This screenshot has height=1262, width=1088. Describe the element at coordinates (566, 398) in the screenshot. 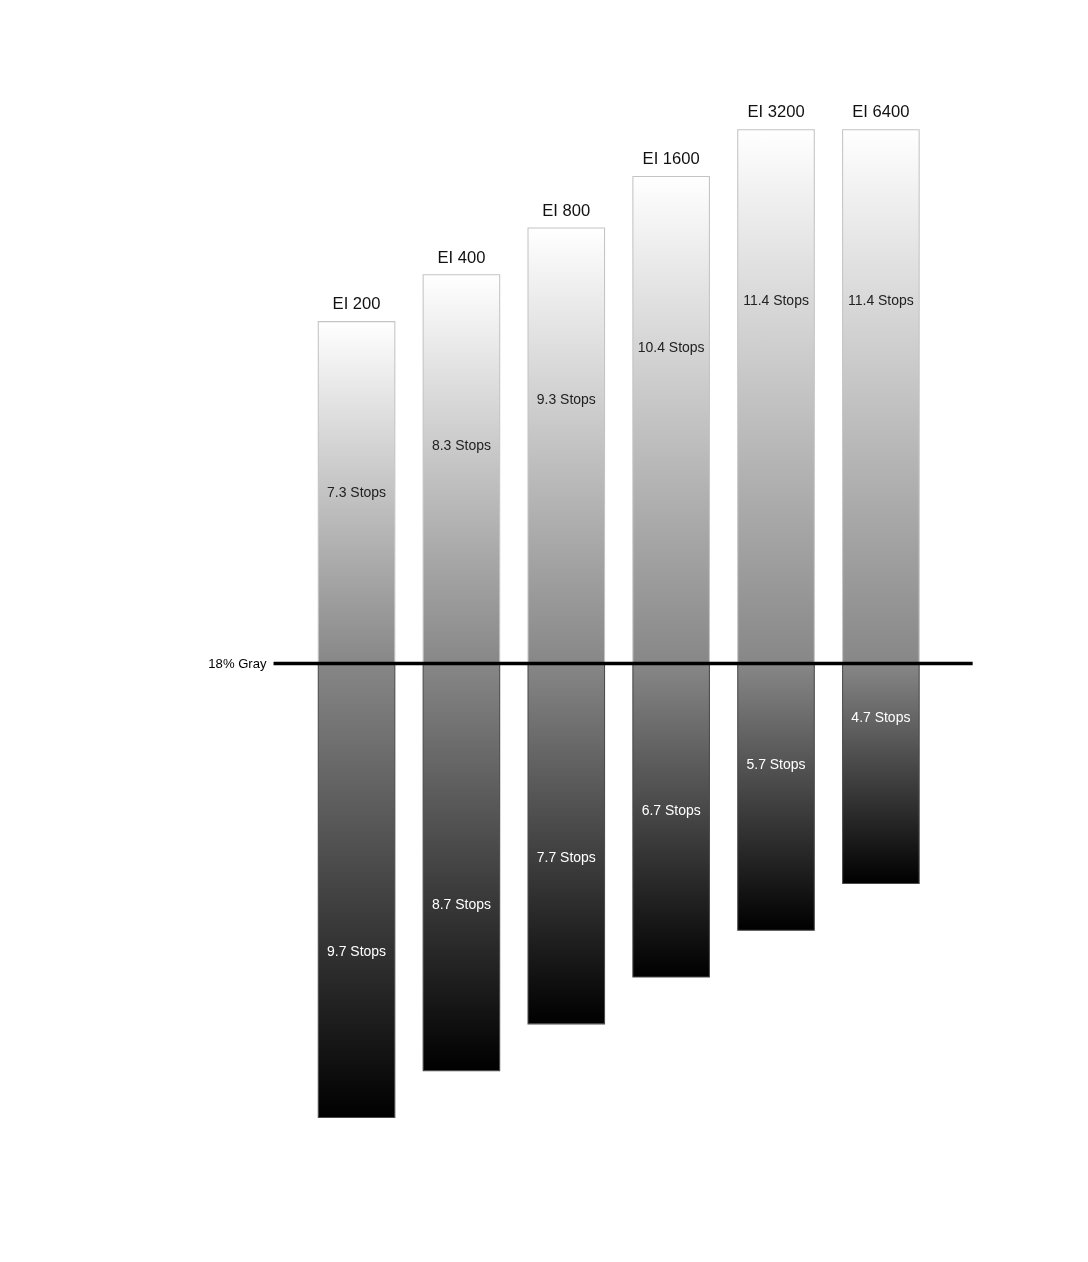

I see `data-label: 9.3 Stops` at that location.